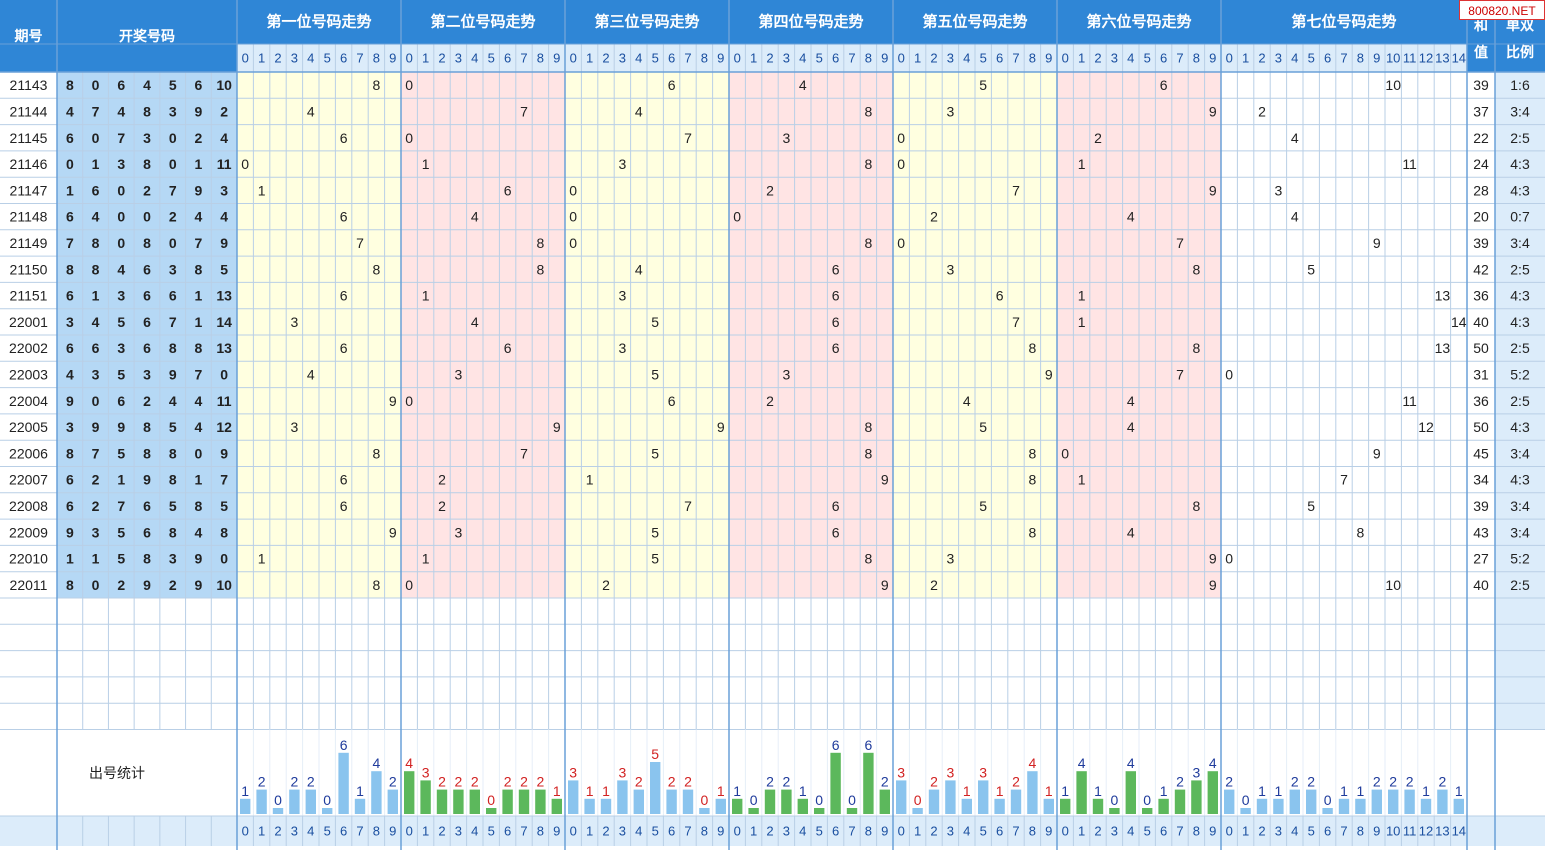  I want to click on position-5-digit-8-label: 8, so click(1032, 58).